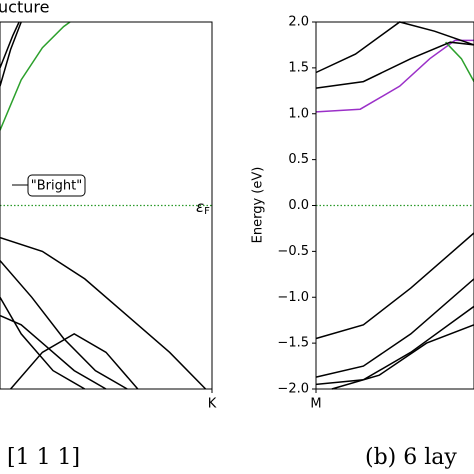 This screenshot has width=474, height=474. What do you see at coordinates (298, 22) in the screenshot?
I see `y-tick-label: 2.0` at bounding box center [298, 22].